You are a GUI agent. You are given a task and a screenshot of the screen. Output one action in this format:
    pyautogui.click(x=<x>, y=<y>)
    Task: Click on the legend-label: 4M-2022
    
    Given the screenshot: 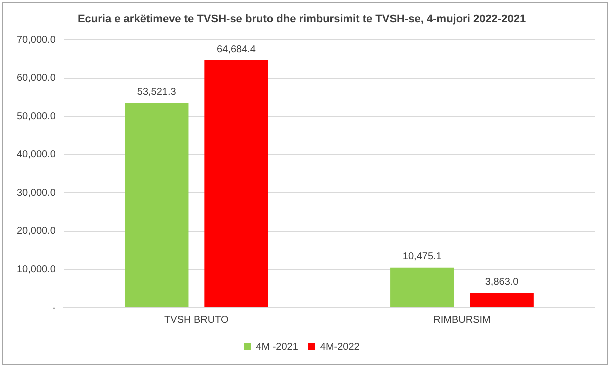 What is the action you would take?
    pyautogui.click(x=340, y=347)
    